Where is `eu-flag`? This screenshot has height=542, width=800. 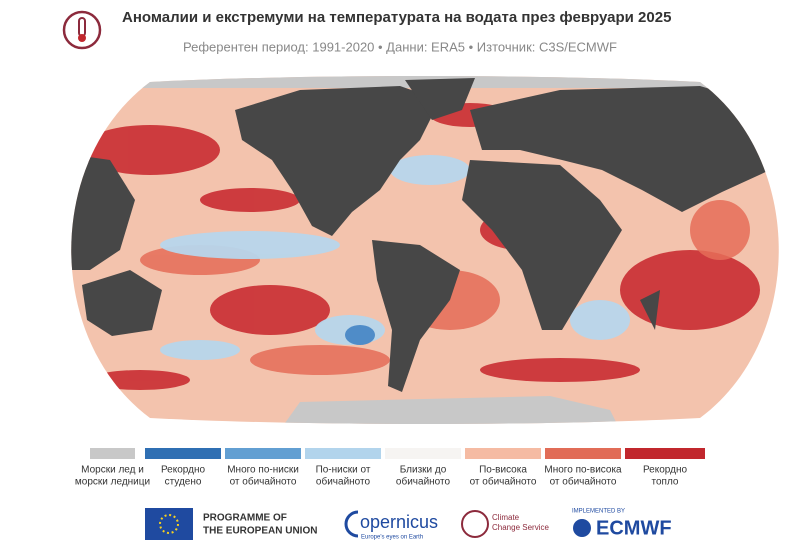 eu-flag is located at coordinates (169, 524).